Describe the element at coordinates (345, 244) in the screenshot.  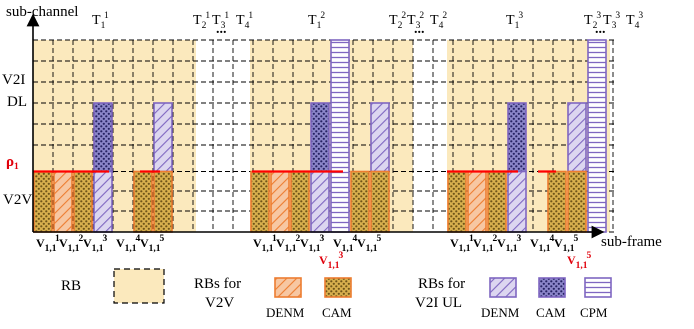
I see `vehicle-label-2-4: V1,14` at that location.